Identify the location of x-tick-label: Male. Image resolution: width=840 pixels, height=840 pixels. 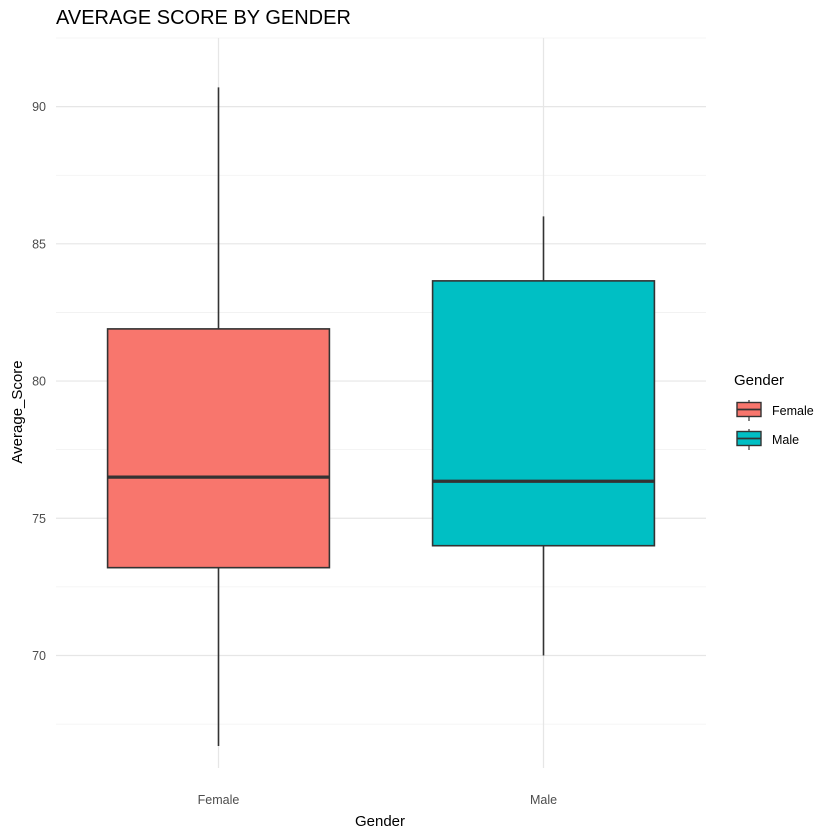
(543, 800).